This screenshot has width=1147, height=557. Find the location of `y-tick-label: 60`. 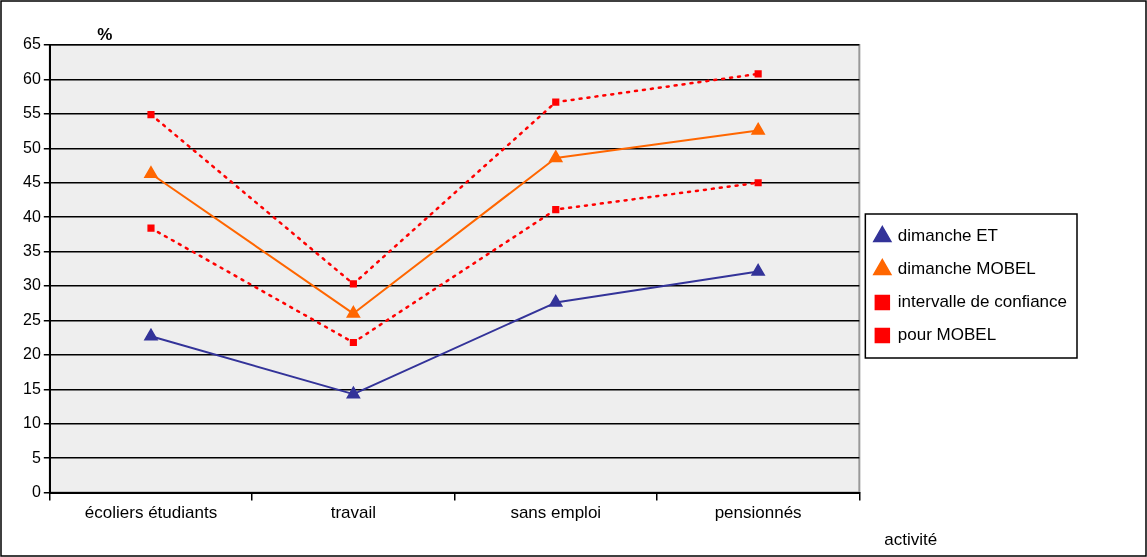

y-tick-label: 60 is located at coordinates (32, 78).